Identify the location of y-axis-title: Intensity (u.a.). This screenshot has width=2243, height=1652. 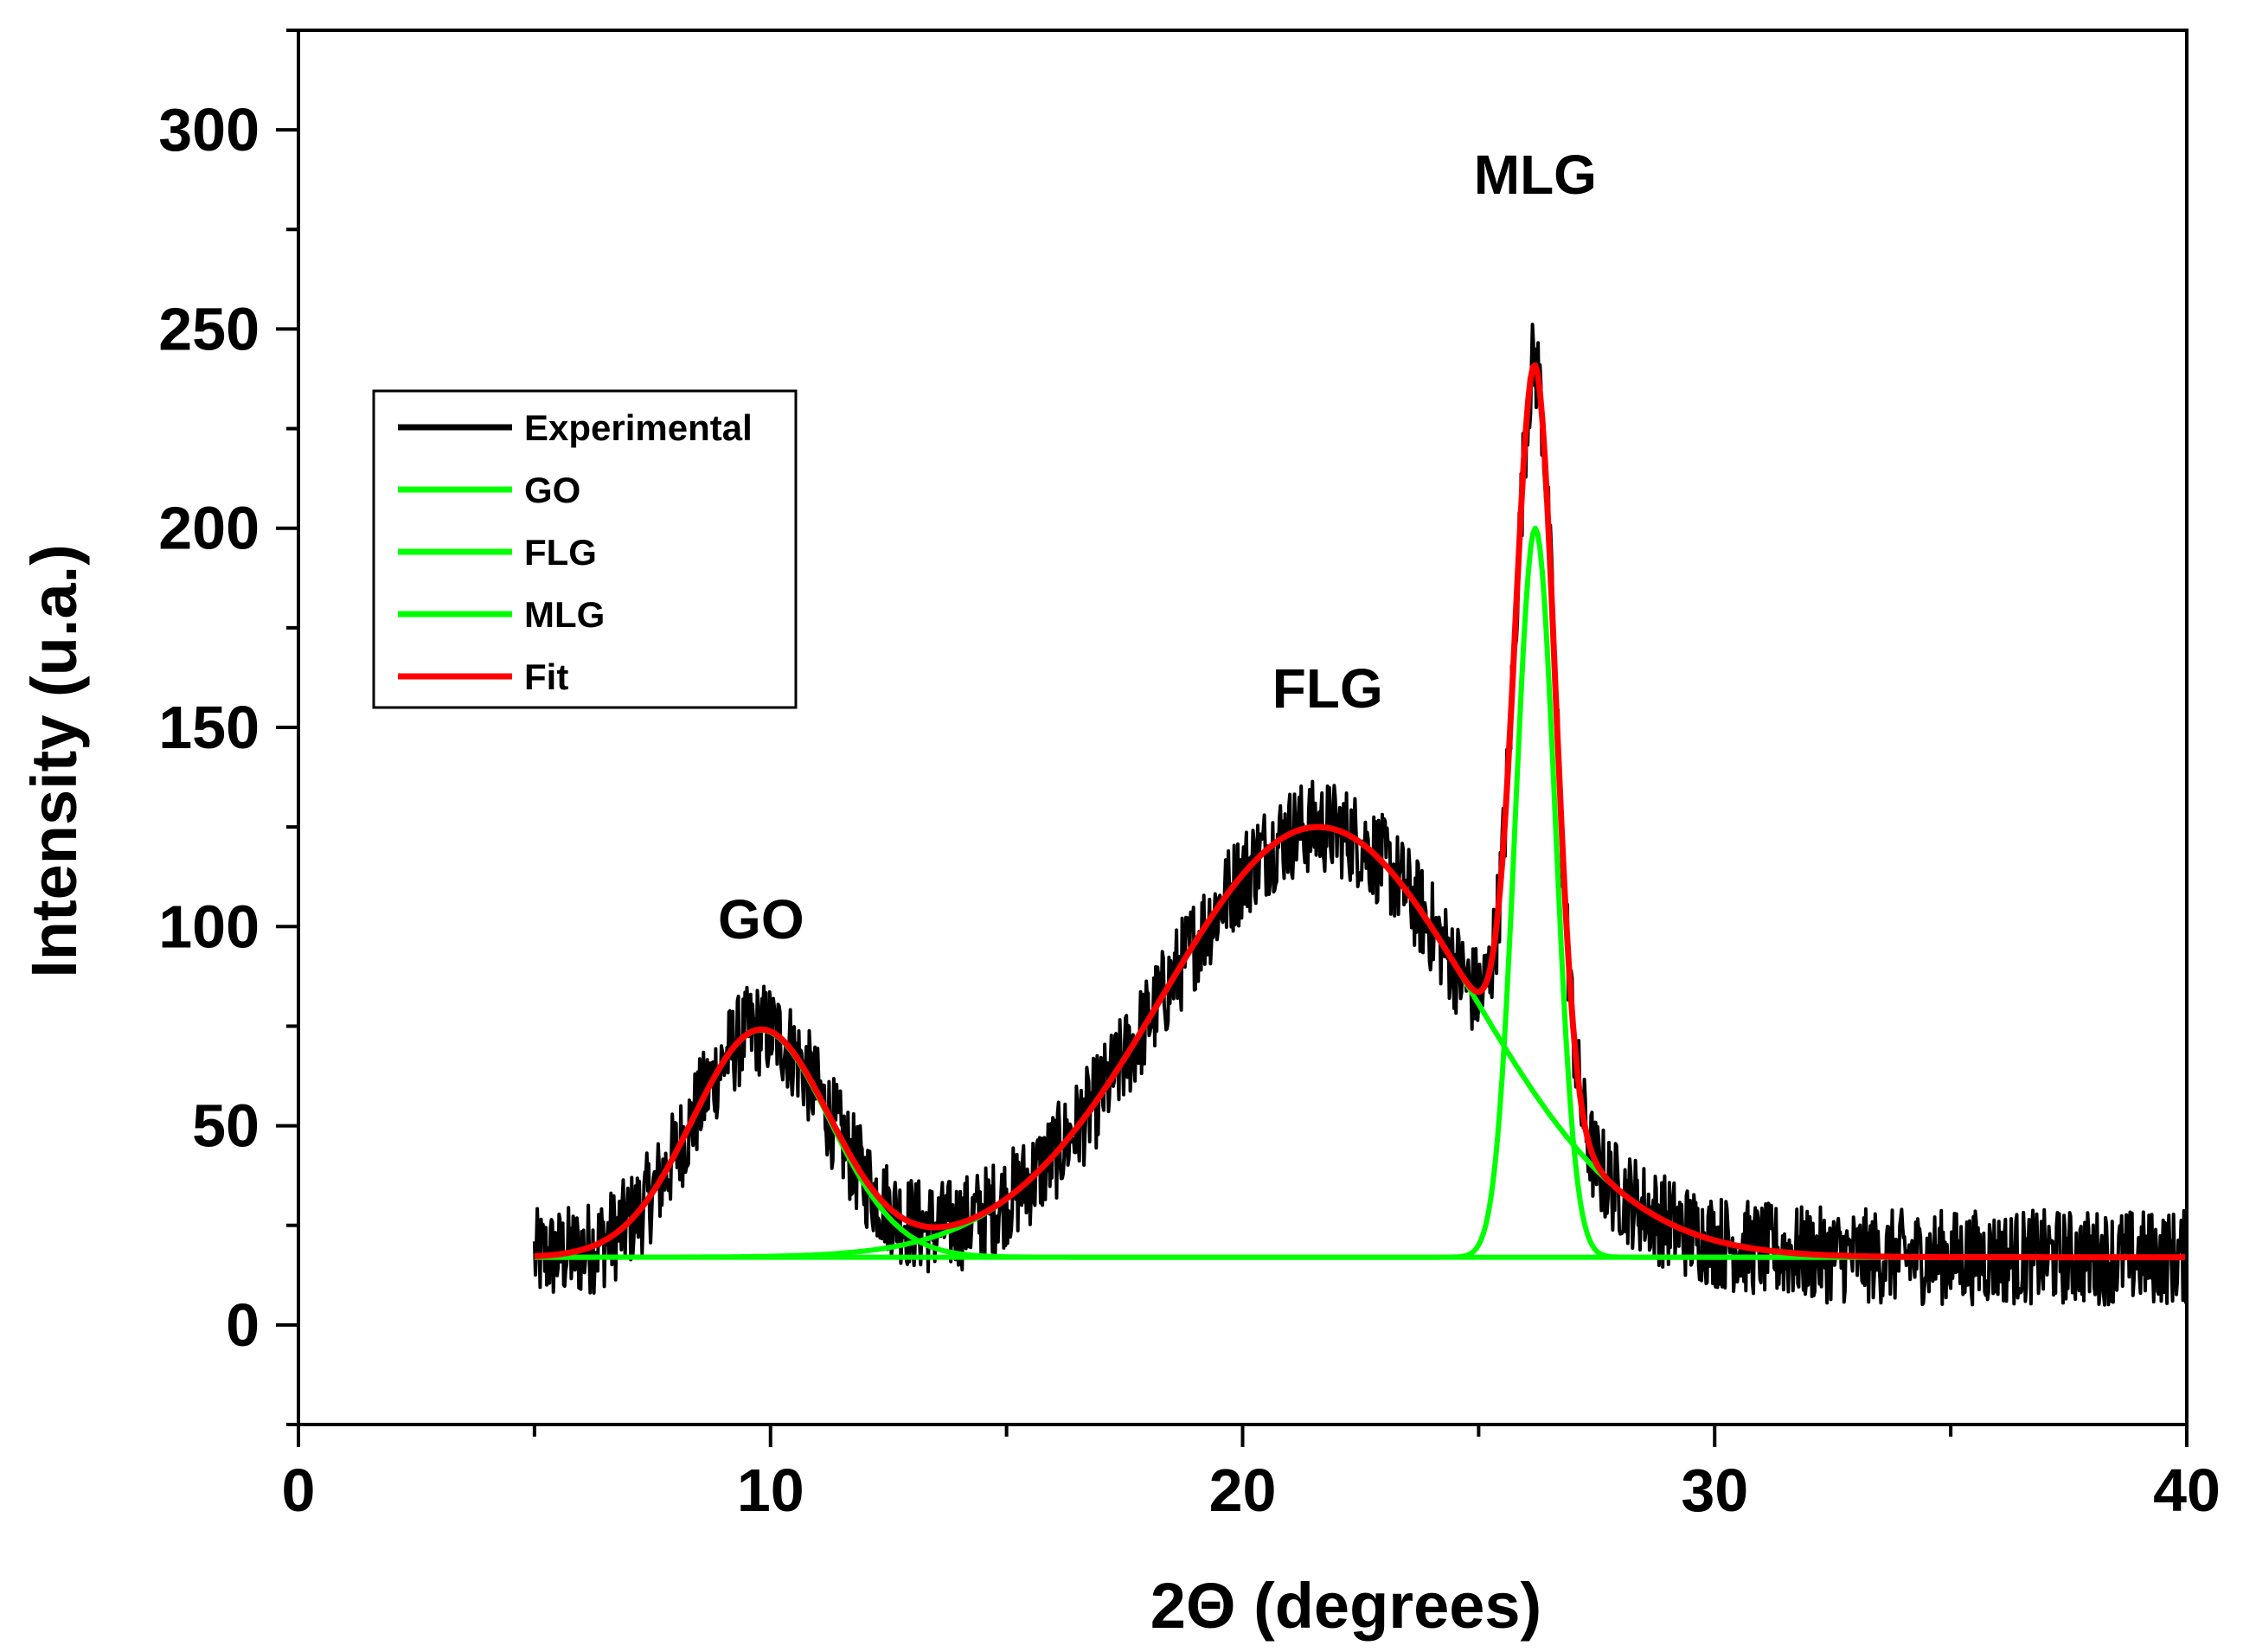
(54, 761).